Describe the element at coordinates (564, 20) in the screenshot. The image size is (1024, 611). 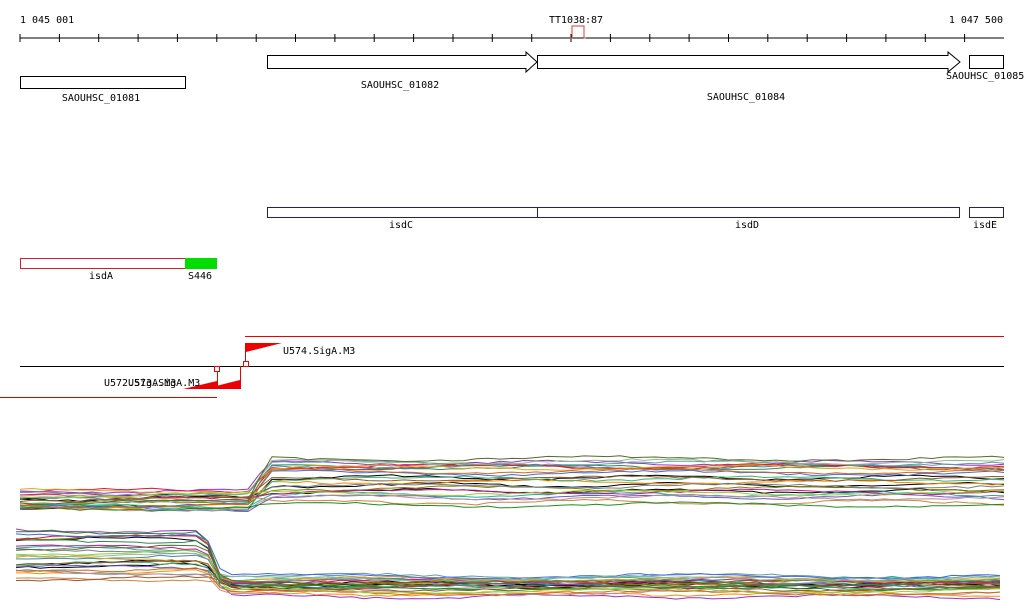
I see `terminator-label: TT103` at that location.